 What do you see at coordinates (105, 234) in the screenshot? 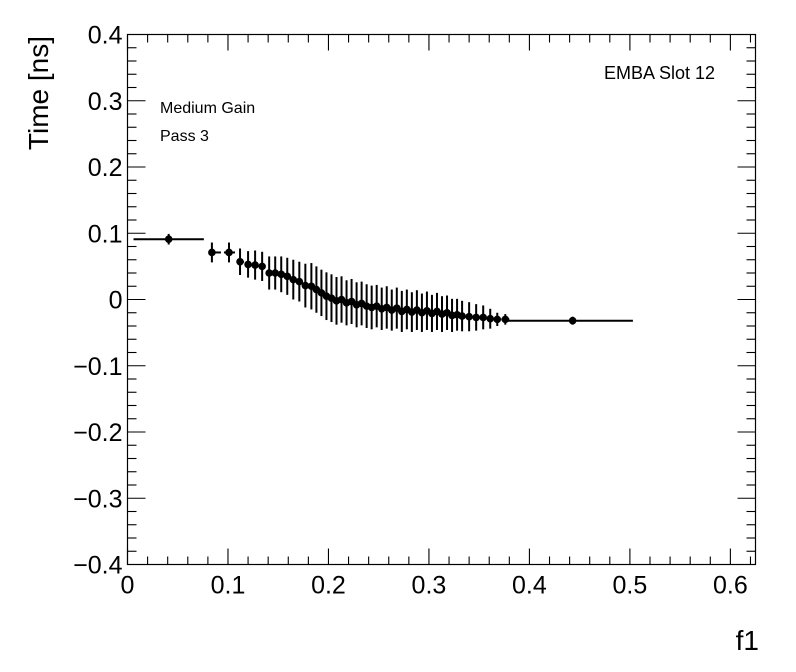
I see `y-tick-label: 0.1` at bounding box center [105, 234].